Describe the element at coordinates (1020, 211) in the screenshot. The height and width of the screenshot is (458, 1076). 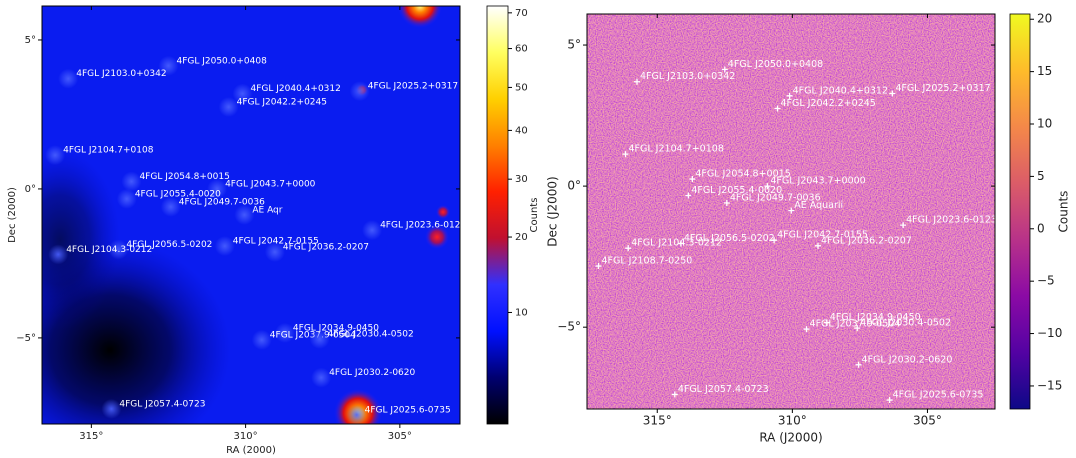
I see `colorbar` at that location.